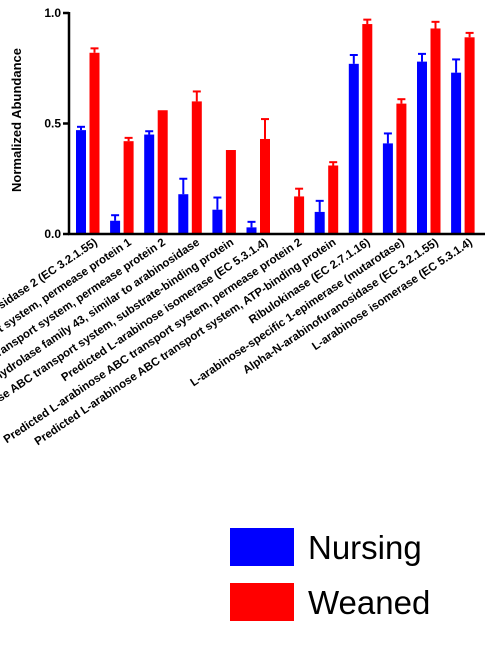 The width and height of the screenshot is (485, 649). What do you see at coordinates (52, 234) in the screenshot?
I see `y-tick-label: 0.0` at bounding box center [52, 234].